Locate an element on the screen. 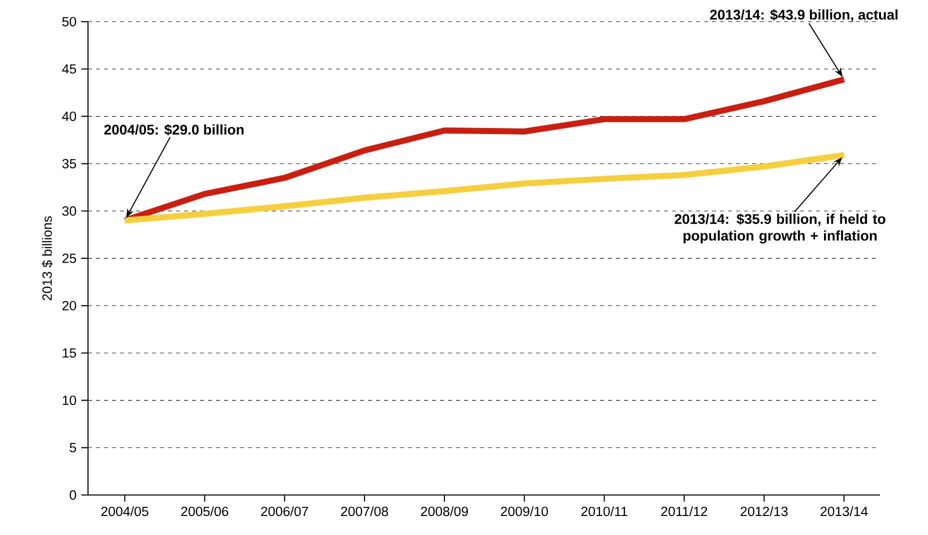 The height and width of the screenshot is (535, 928). y-axis-title: 2013 $ billions is located at coordinates (47, 258).